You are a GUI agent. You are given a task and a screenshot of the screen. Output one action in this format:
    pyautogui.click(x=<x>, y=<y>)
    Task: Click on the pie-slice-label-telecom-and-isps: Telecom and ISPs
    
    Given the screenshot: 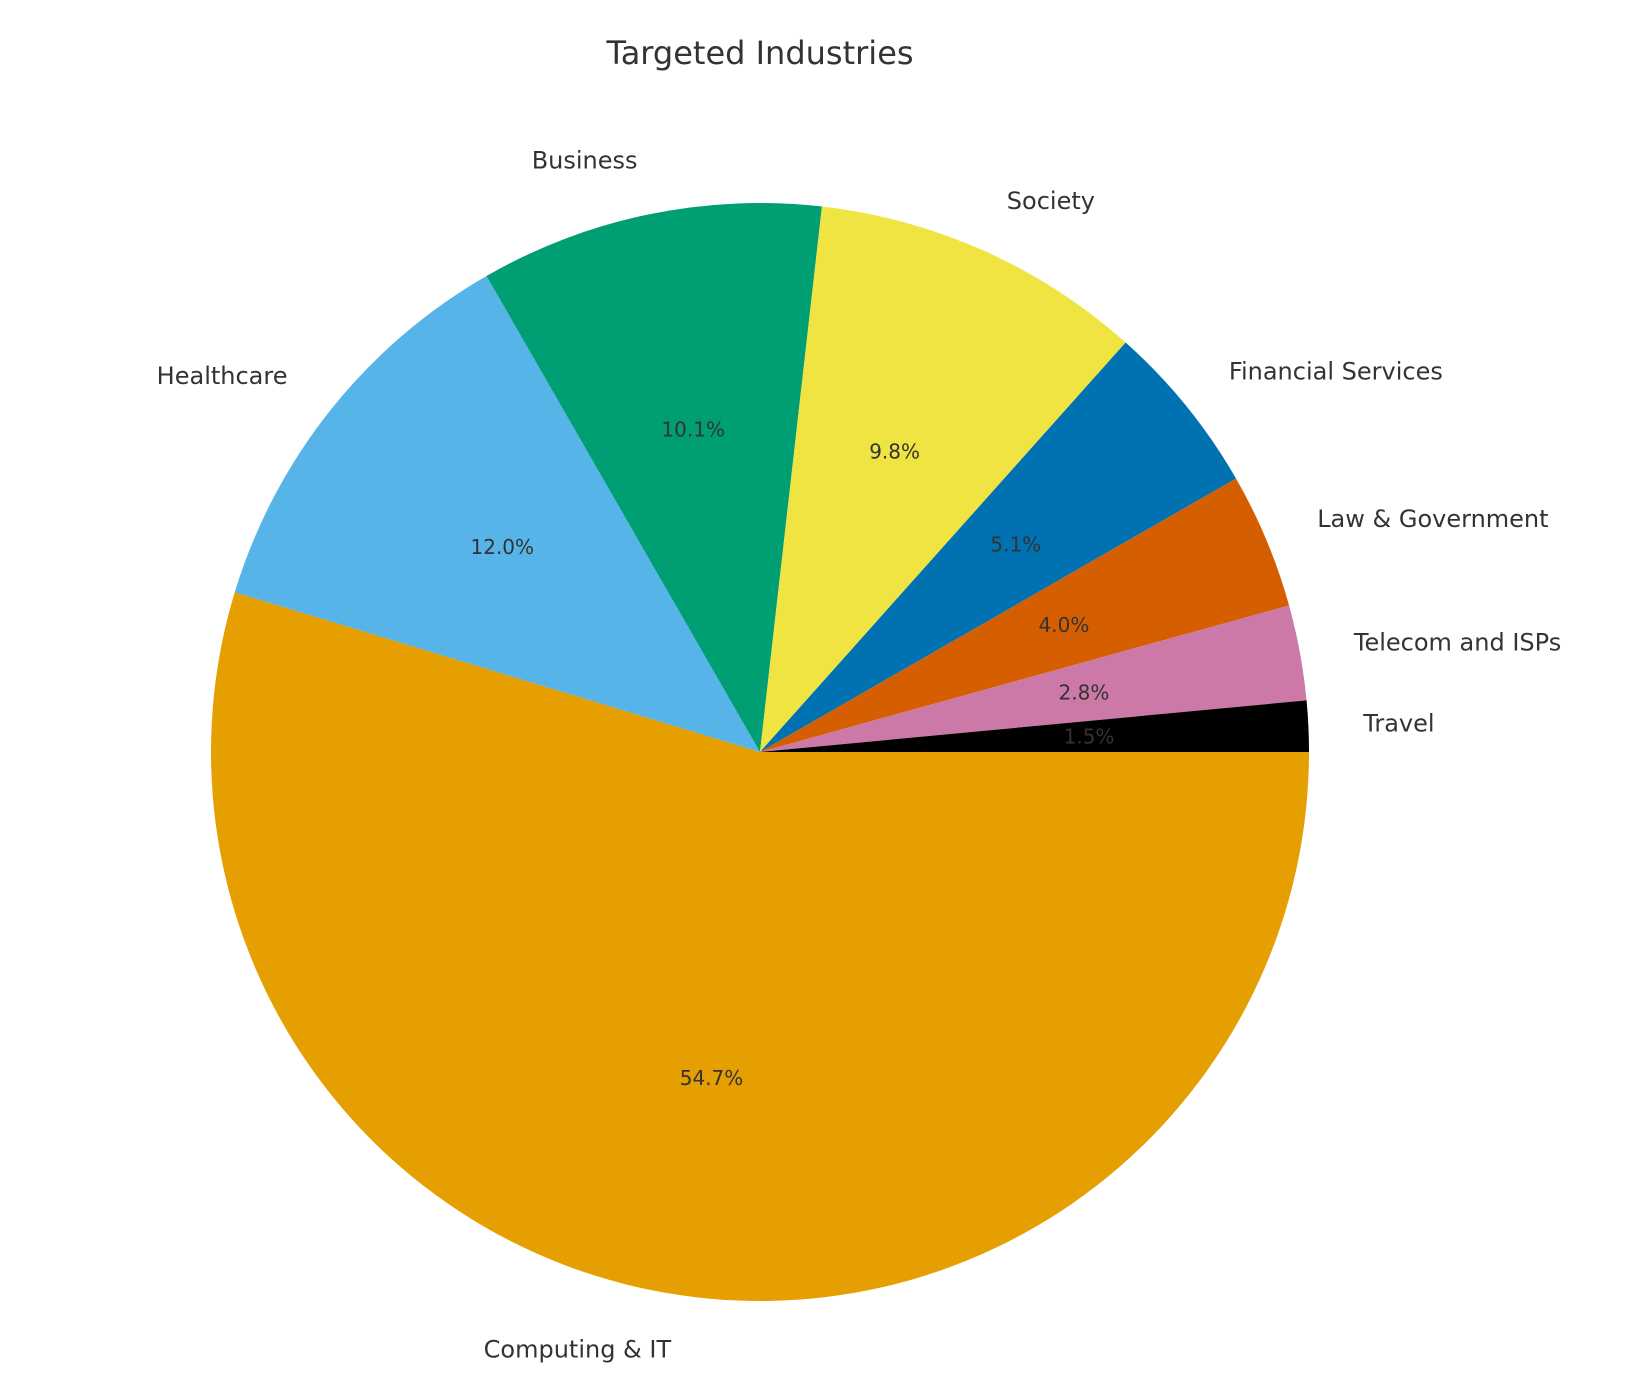 What is the action you would take?
    pyautogui.click(x=1457, y=643)
    